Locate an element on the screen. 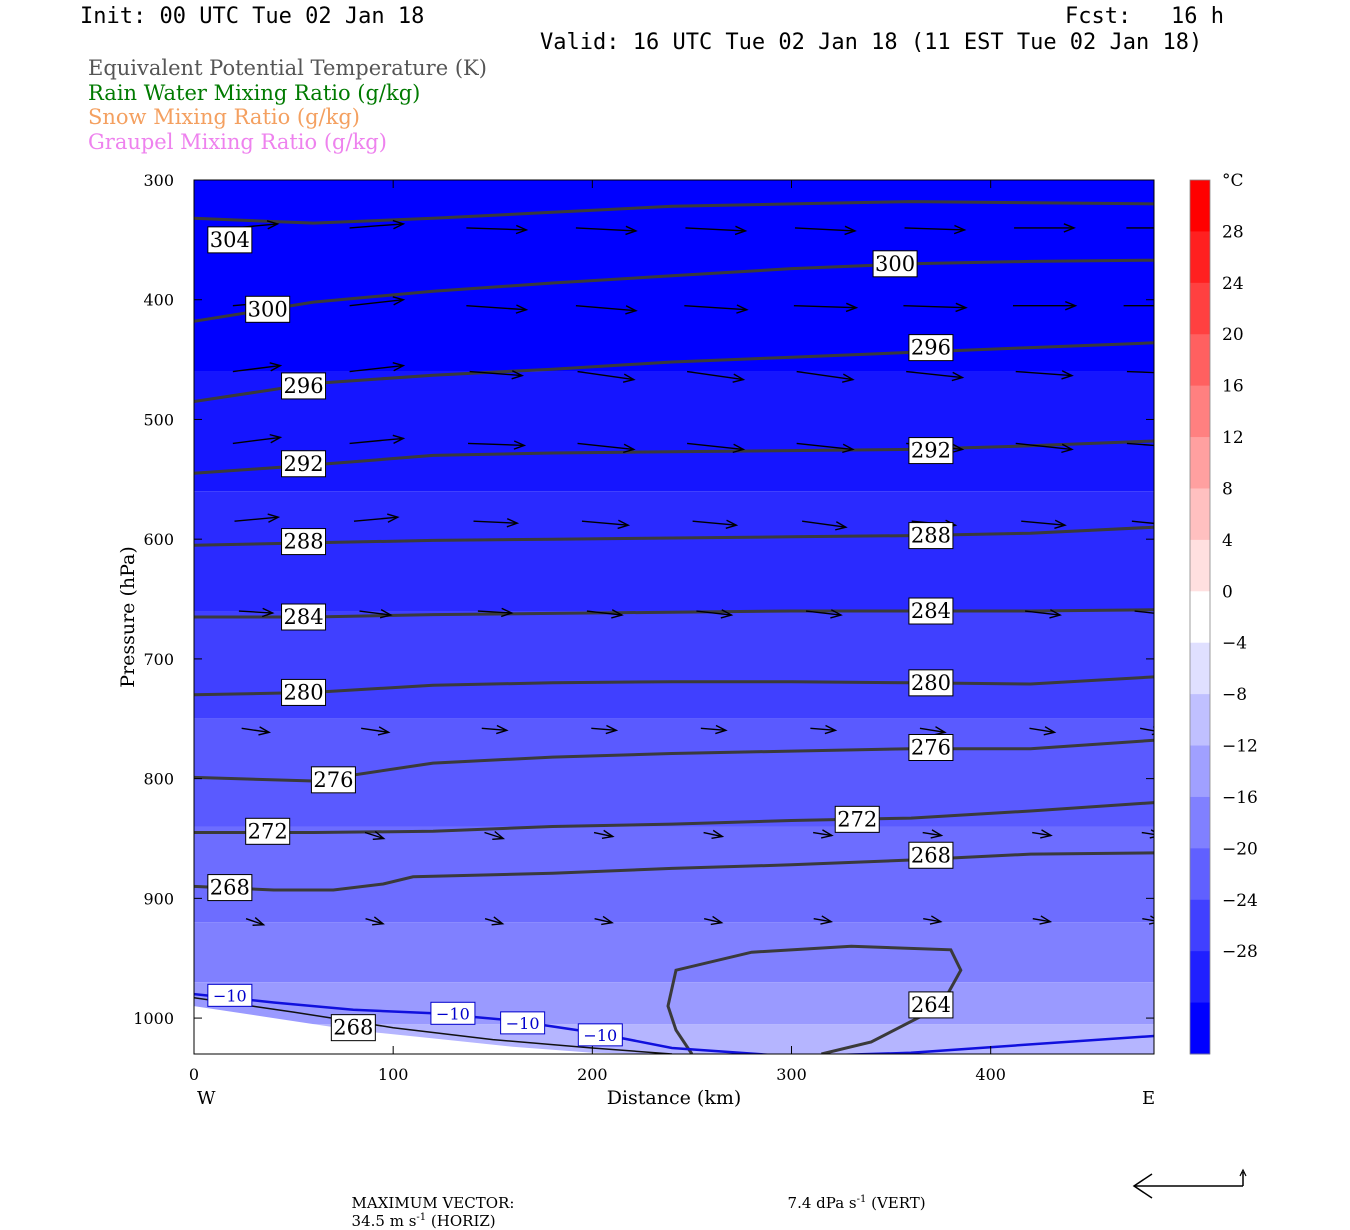  surface-region is located at coordinates (674, 1030).